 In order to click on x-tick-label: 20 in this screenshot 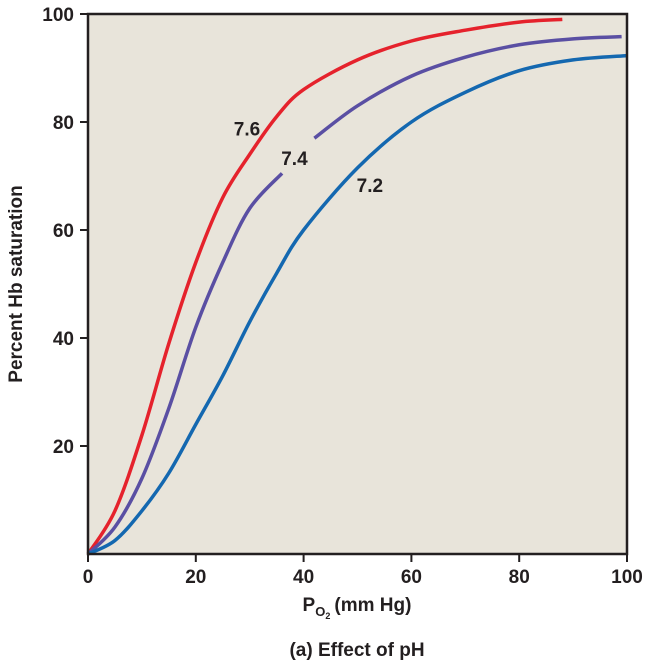, I will do `click(195, 577)`.